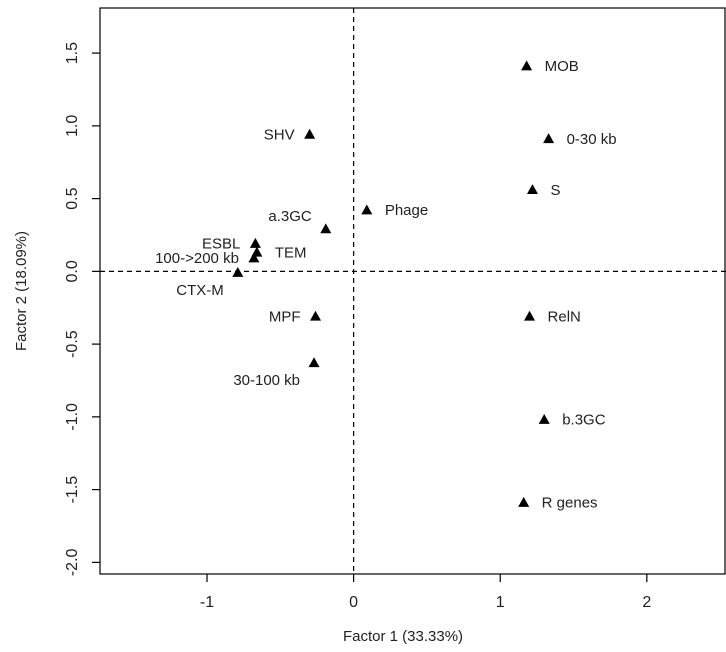  I want to click on x-tick-label: 0, so click(353, 602).